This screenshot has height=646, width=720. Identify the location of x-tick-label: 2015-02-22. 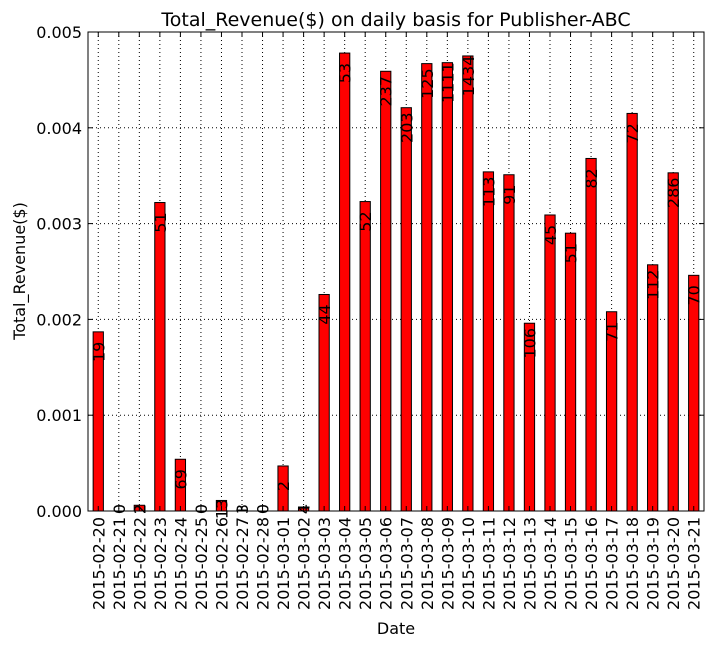
(139, 563).